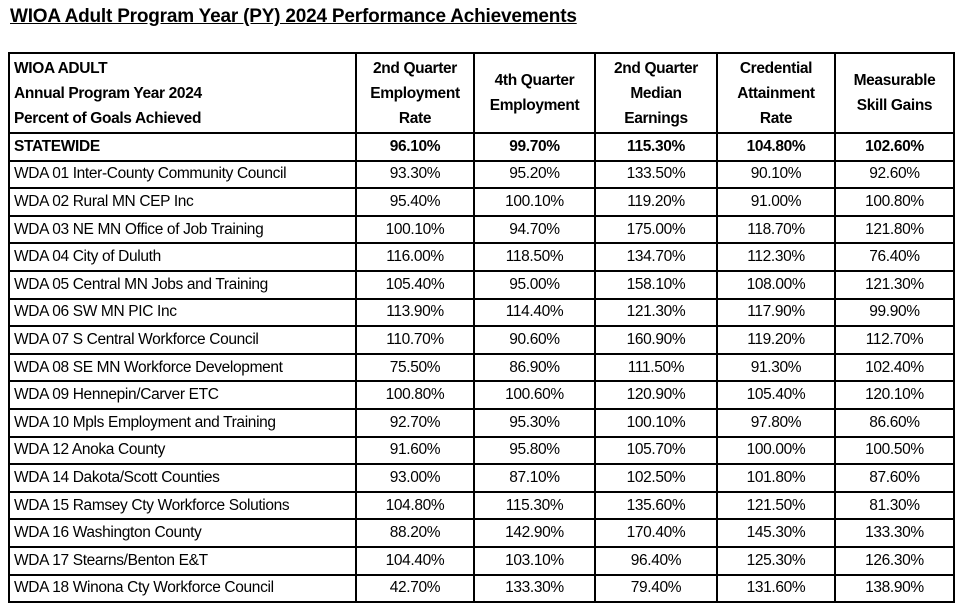 This screenshot has height=603, width=960. Describe the element at coordinates (415, 533) in the screenshot. I see `value-cell: 88.20%` at that location.